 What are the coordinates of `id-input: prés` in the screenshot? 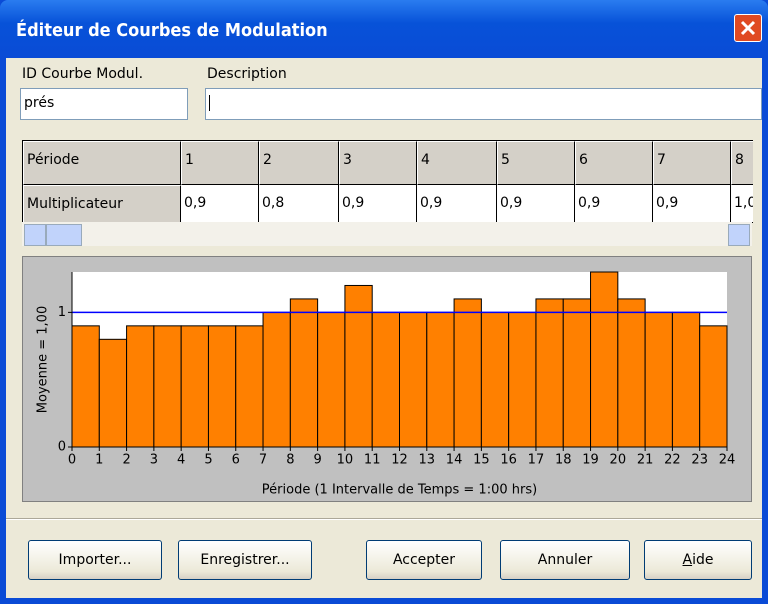 It's located at (104, 104).